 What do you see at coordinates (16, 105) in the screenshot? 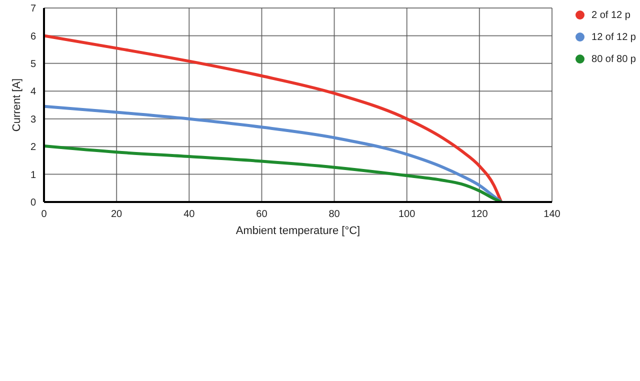
I see `y-axis-title: Current [A]` at bounding box center [16, 105].